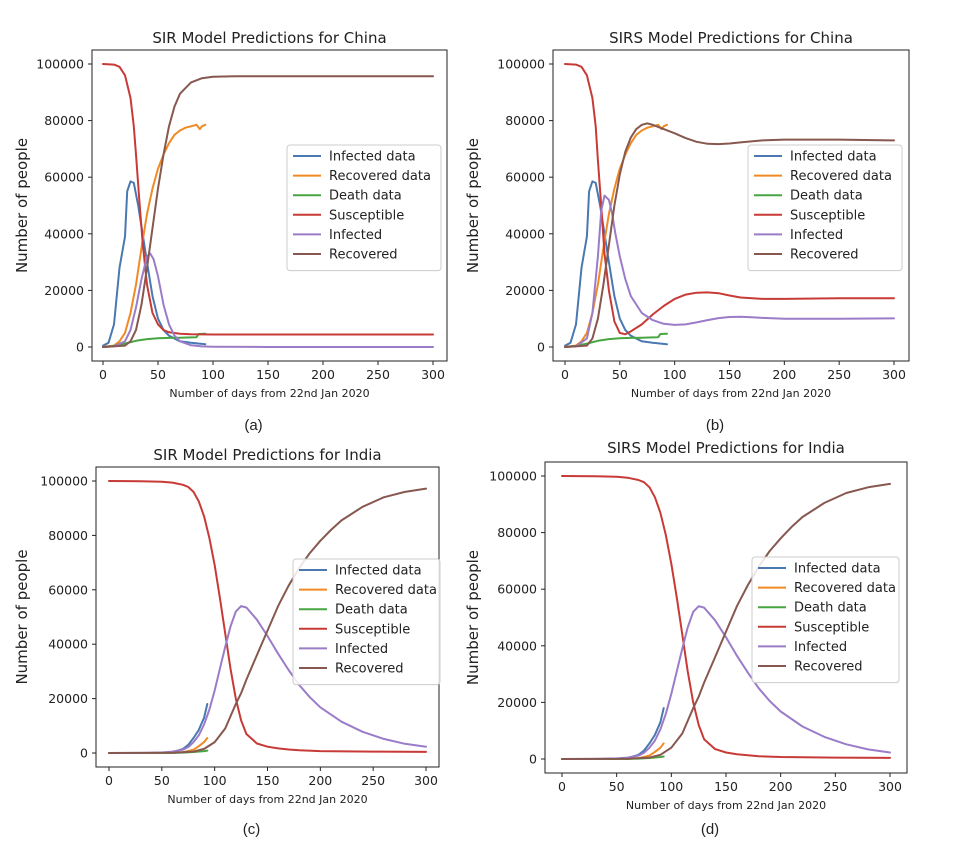  I want to click on series-line-recovered-data, so click(154, 235).